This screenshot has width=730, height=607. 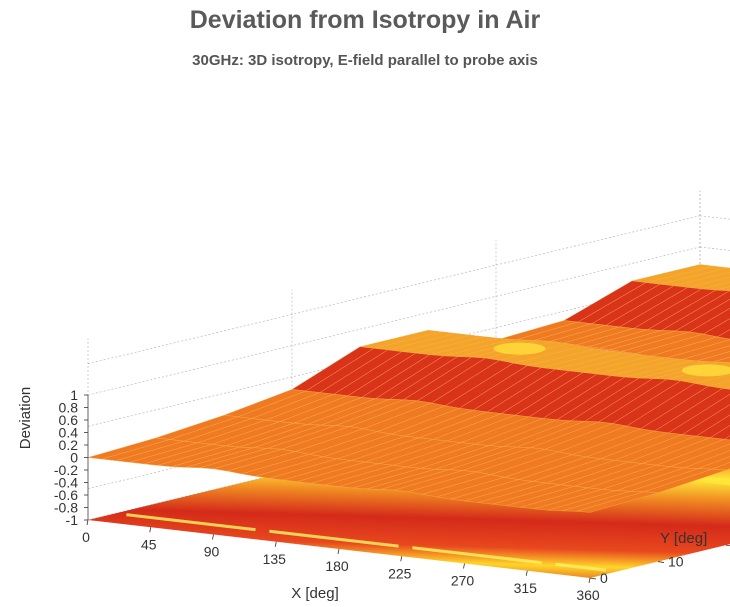 What do you see at coordinates (526, 588) in the screenshot?
I see `x-tick-label: 315` at bounding box center [526, 588].